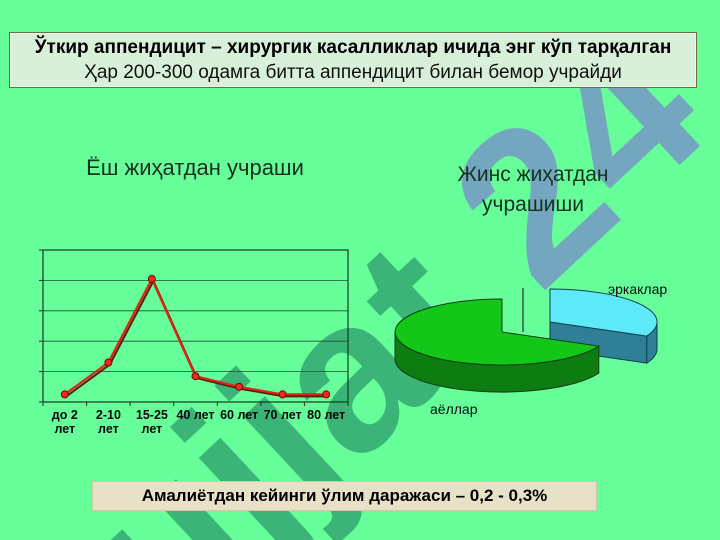 The height and width of the screenshot is (540, 720). Describe the element at coordinates (533, 190) in the screenshot. I see `pie-chart-title: Жинс жиҳатдан учрашиши` at that location.